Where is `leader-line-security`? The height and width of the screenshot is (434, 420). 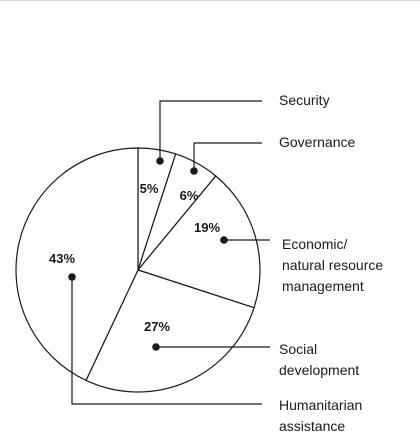 leader-line-security is located at coordinates (210, 130).